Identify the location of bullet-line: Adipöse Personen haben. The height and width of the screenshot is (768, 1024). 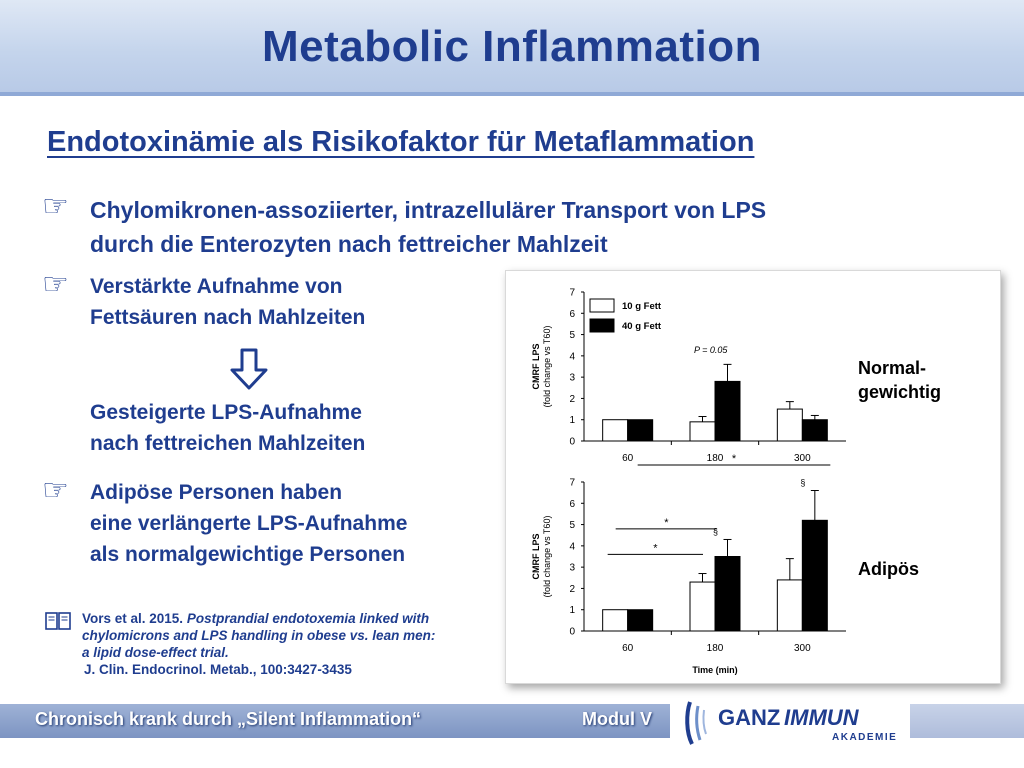
(216, 492).